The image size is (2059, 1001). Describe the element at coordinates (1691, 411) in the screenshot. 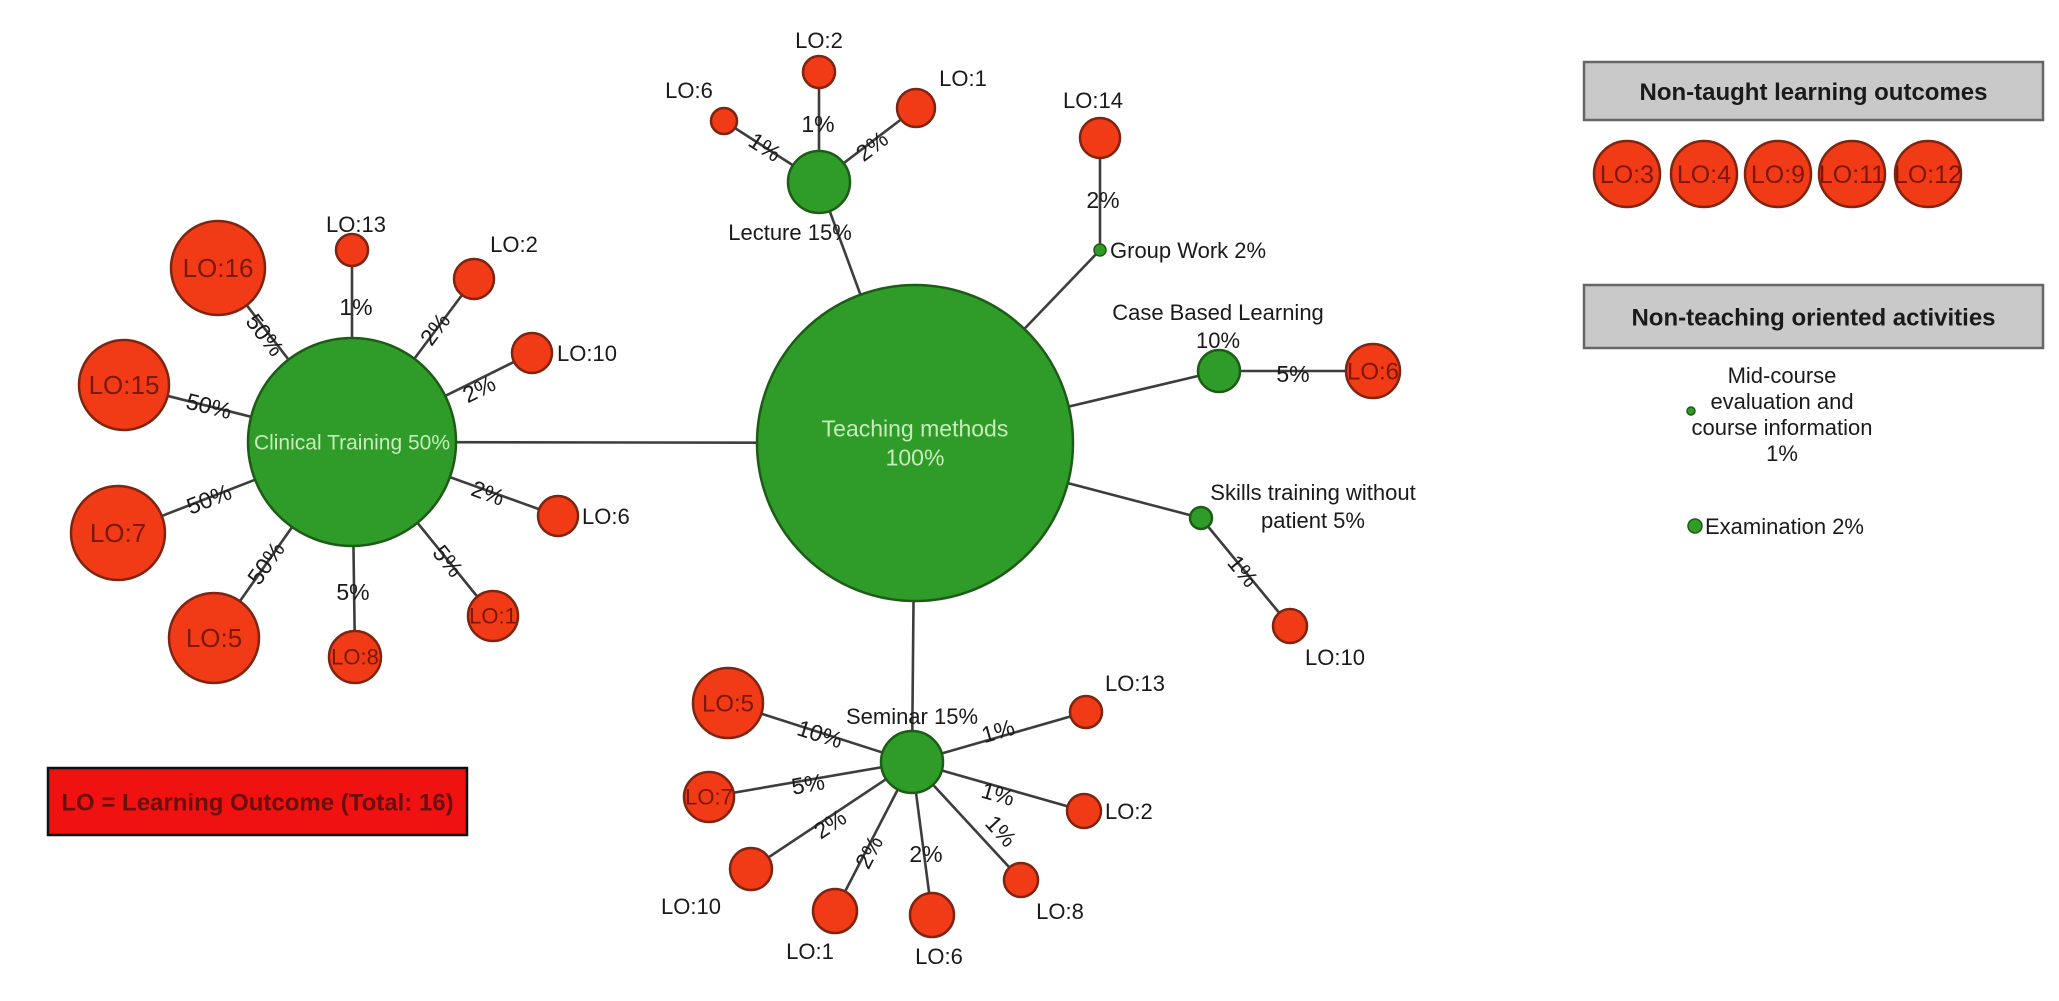

I see `node-midcourse` at that location.